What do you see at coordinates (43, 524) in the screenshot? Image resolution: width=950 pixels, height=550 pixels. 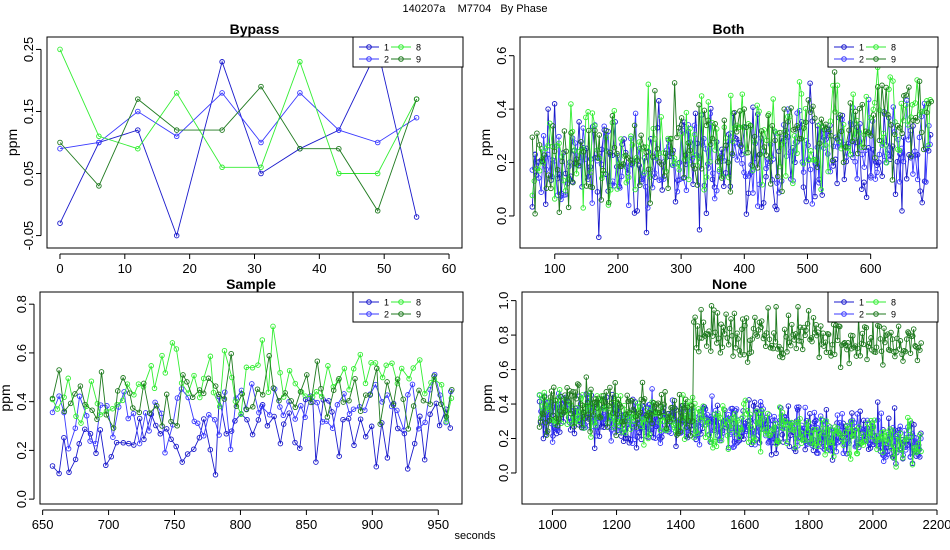 I see `x-tick-label: 650` at bounding box center [43, 524].